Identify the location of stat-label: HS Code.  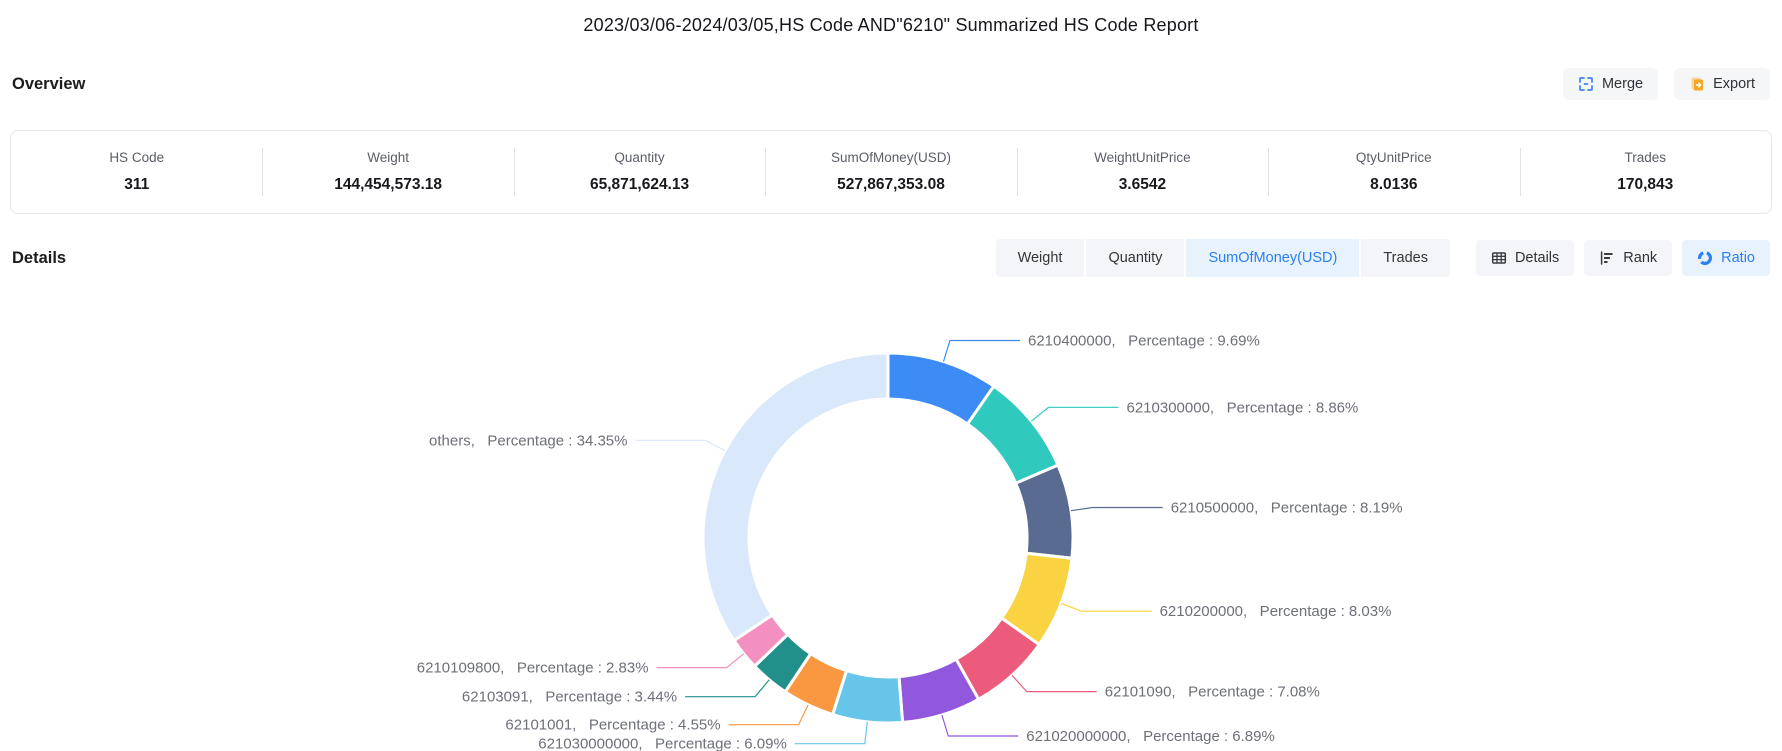
(137, 157).